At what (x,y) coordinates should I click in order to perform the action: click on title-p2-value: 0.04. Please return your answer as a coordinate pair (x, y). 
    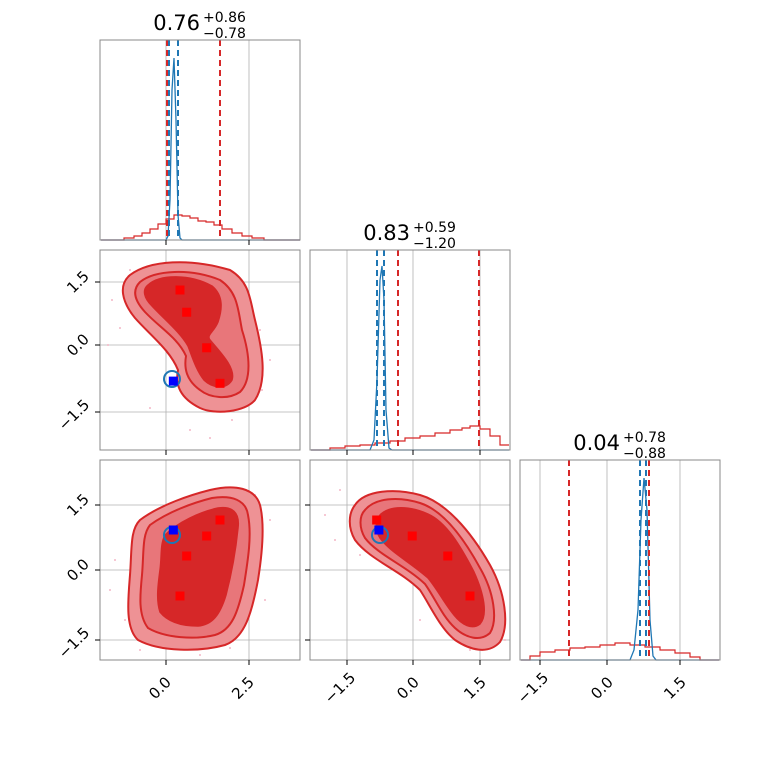
    Looking at the image, I should click on (596, 443).